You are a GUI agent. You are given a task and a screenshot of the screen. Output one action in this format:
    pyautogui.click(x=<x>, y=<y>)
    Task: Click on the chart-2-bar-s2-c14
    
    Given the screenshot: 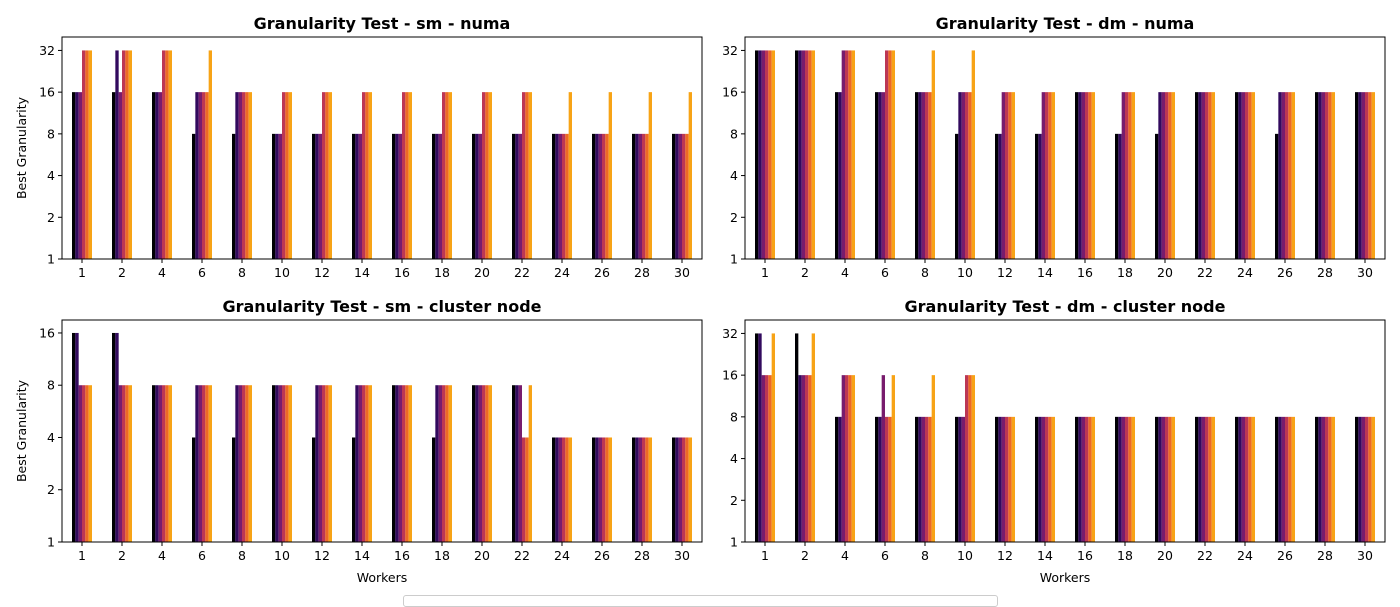 What is the action you would take?
    pyautogui.click(x=640, y=489)
    